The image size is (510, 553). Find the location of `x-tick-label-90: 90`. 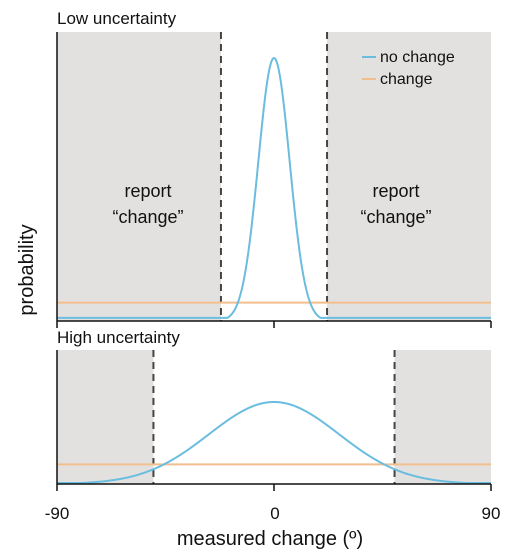

x-tick-label-90: 90 is located at coordinates (491, 513).